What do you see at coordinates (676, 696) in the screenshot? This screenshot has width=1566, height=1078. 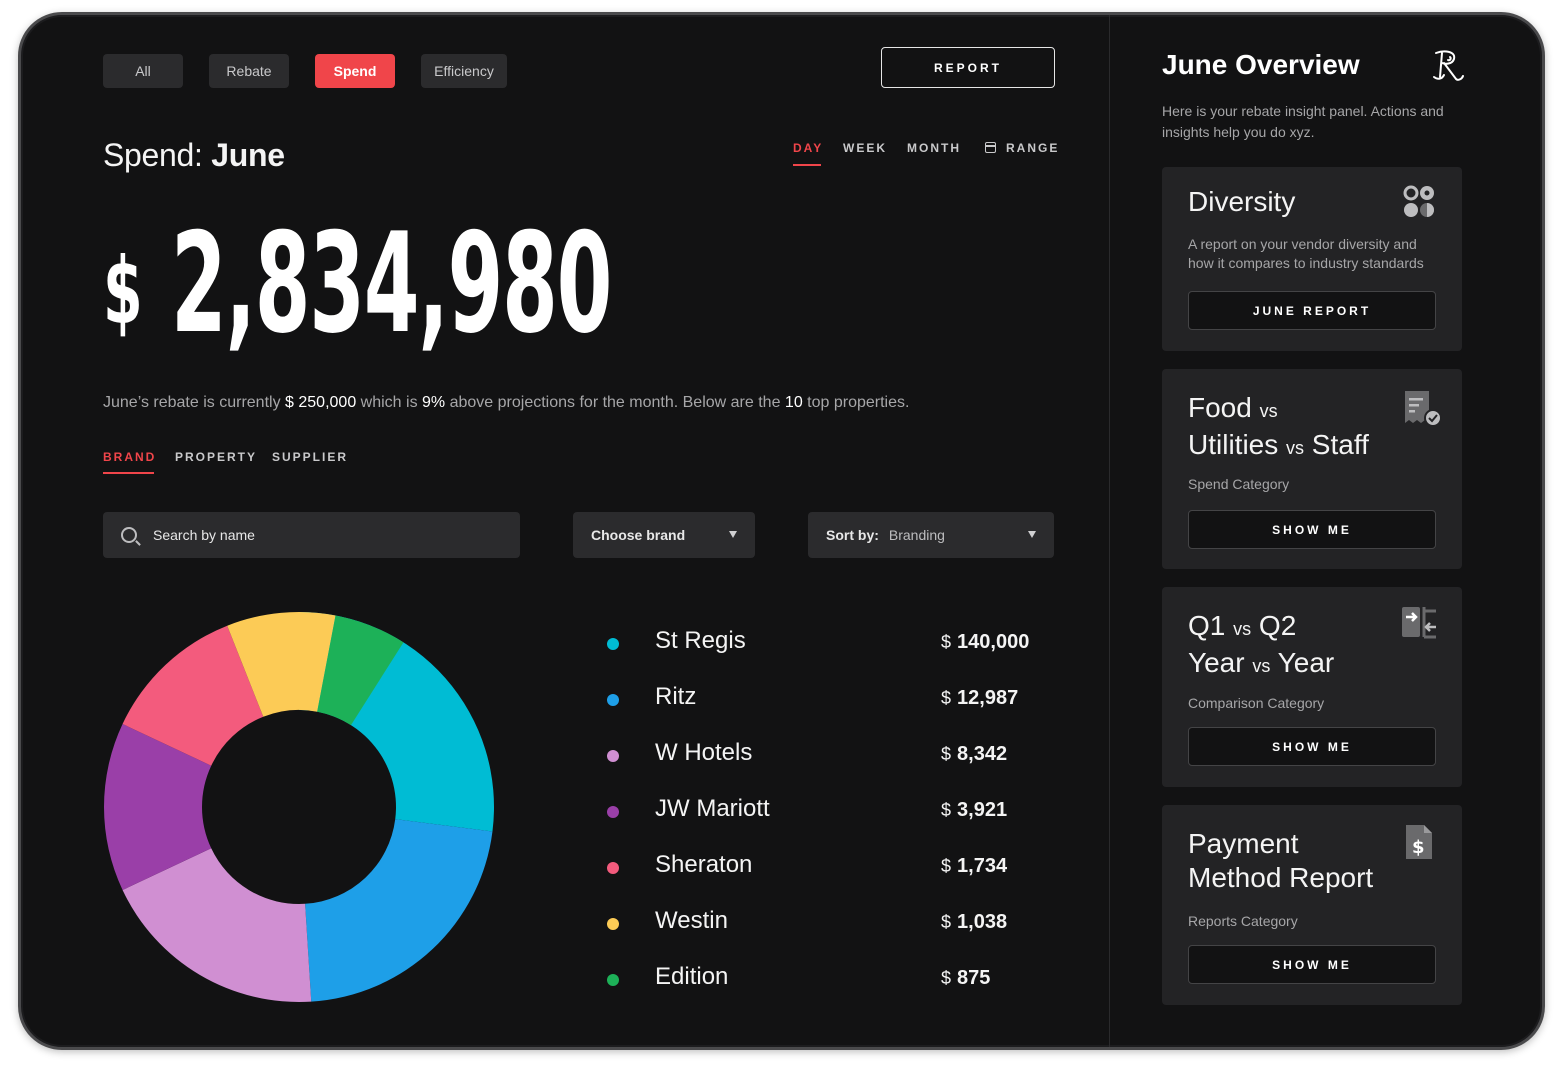 I see `legend-brand-name: Ritz` at bounding box center [676, 696].